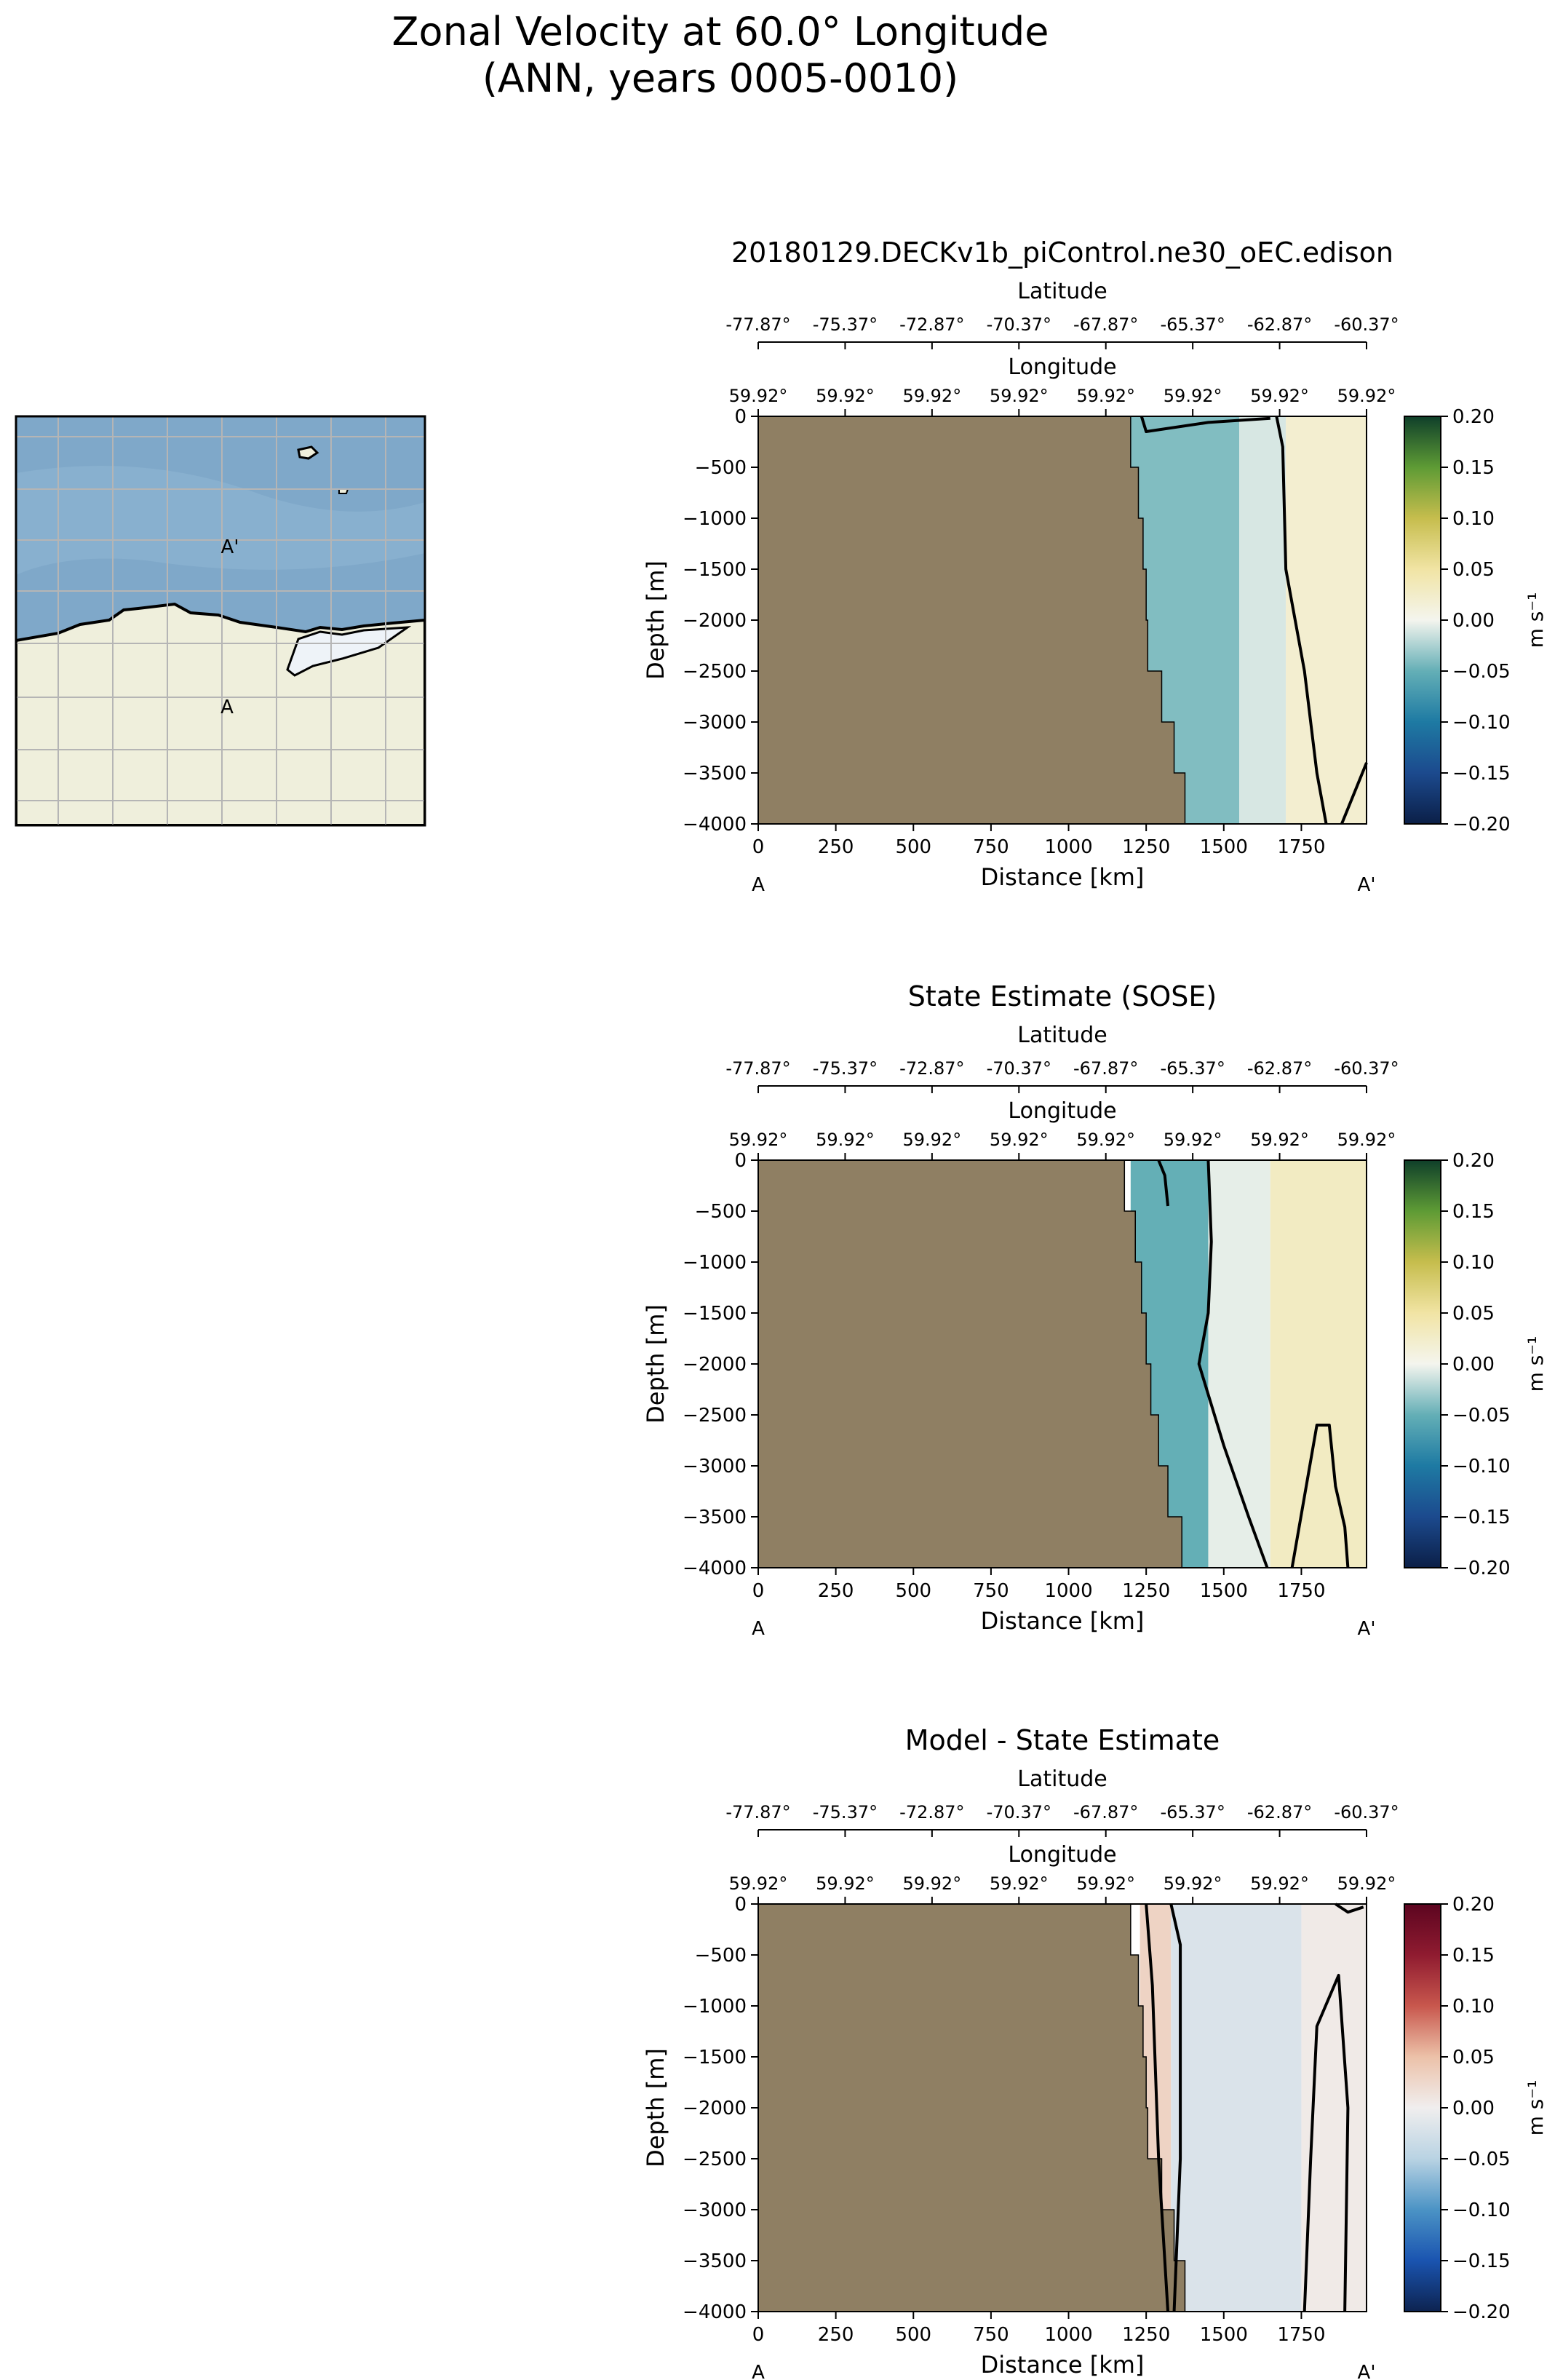 The height and width of the screenshot is (2380, 1563). What do you see at coordinates (1062, 367) in the screenshot?
I see `longitude-axis-label: Longitude` at bounding box center [1062, 367].